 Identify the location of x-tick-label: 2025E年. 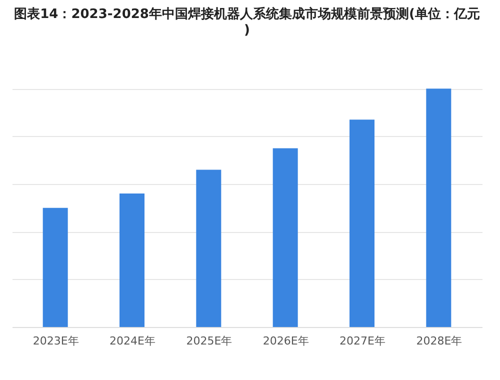
(209, 341).